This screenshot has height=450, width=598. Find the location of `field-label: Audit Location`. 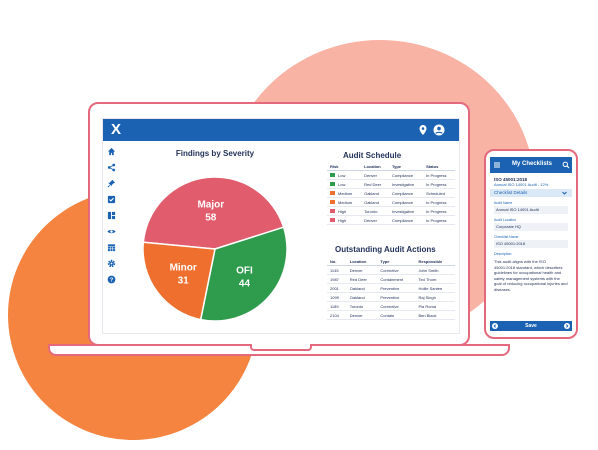

field-label: Audit Location is located at coordinates (505, 220).